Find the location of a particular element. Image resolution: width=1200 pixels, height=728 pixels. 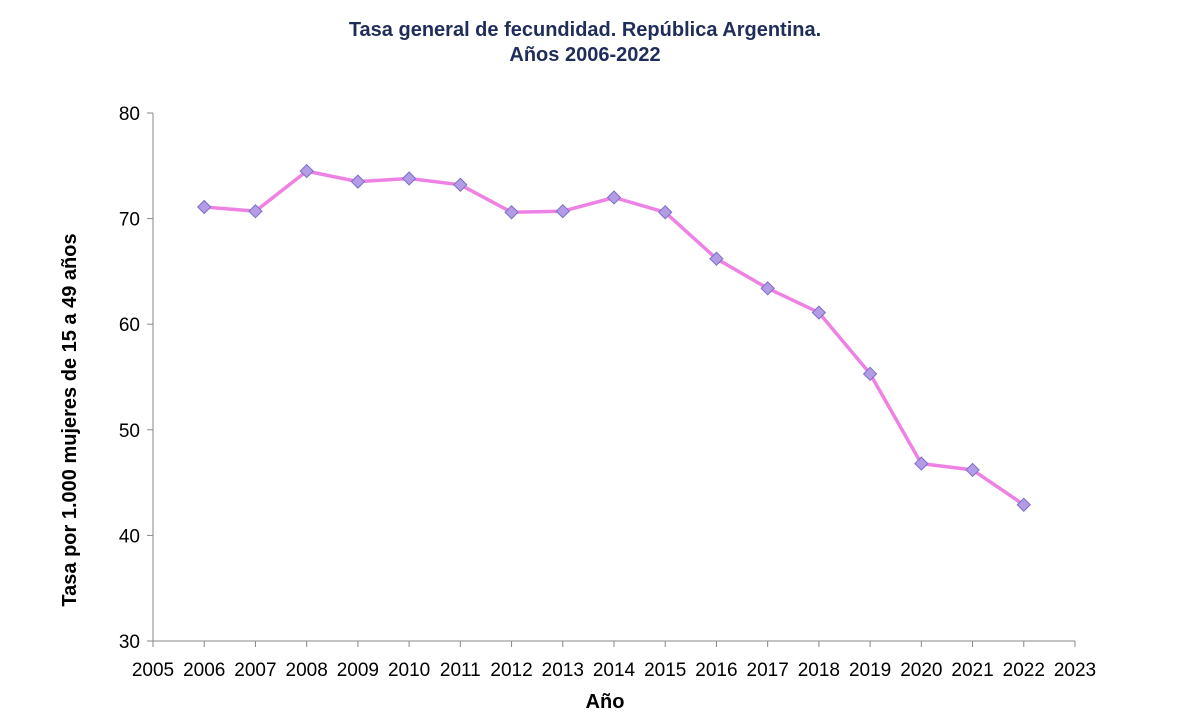

chart-title-line2: Años 2006-2022 is located at coordinates (585, 55).